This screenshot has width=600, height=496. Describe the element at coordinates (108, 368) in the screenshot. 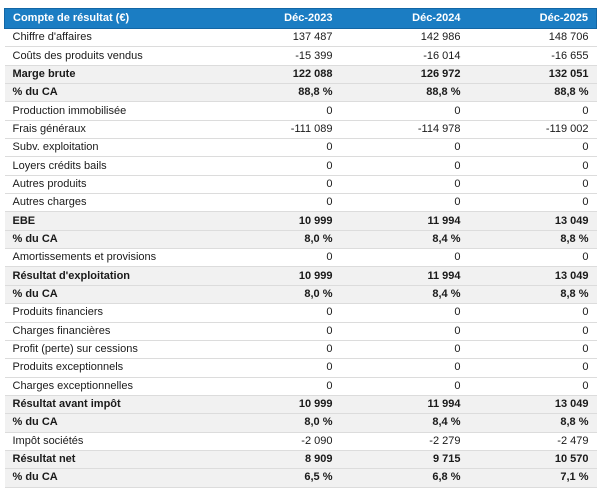

I see `row-label: Produits exceptionnels` at that location.